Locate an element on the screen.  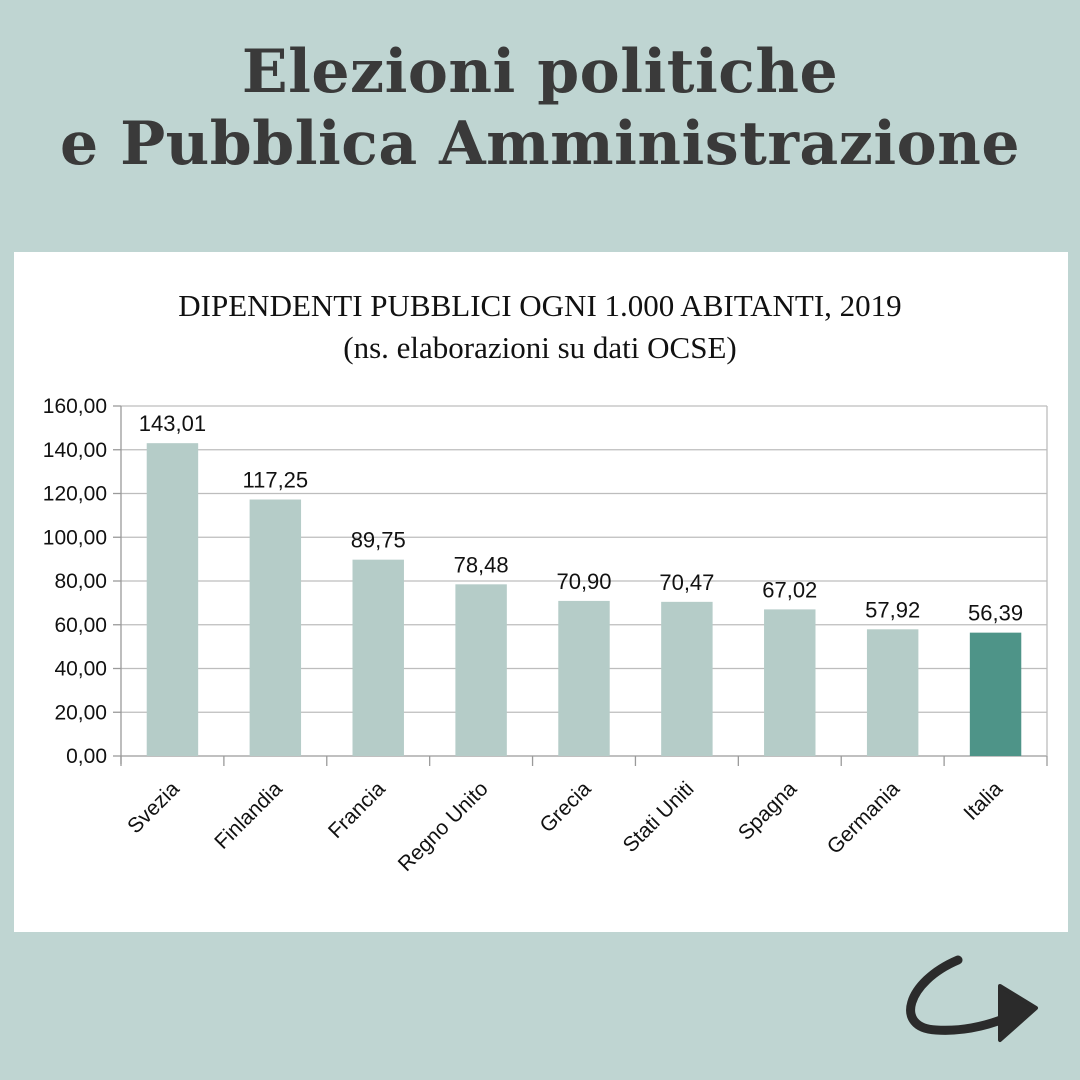
bar-finlandia is located at coordinates (275, 627).